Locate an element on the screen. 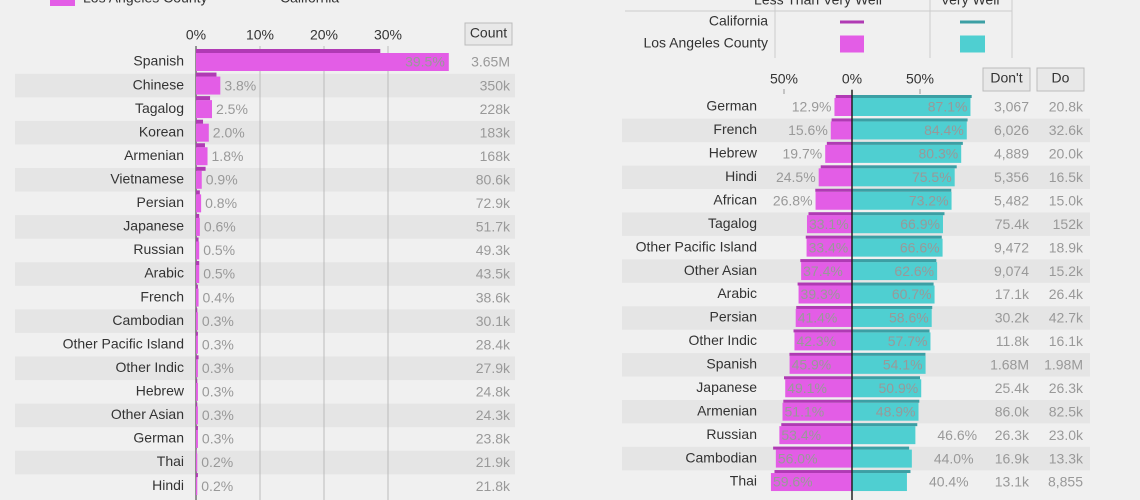 The width and height of the screenshot is (1140, 500). value-label: 50.9% is located at coordinates (899, 388).